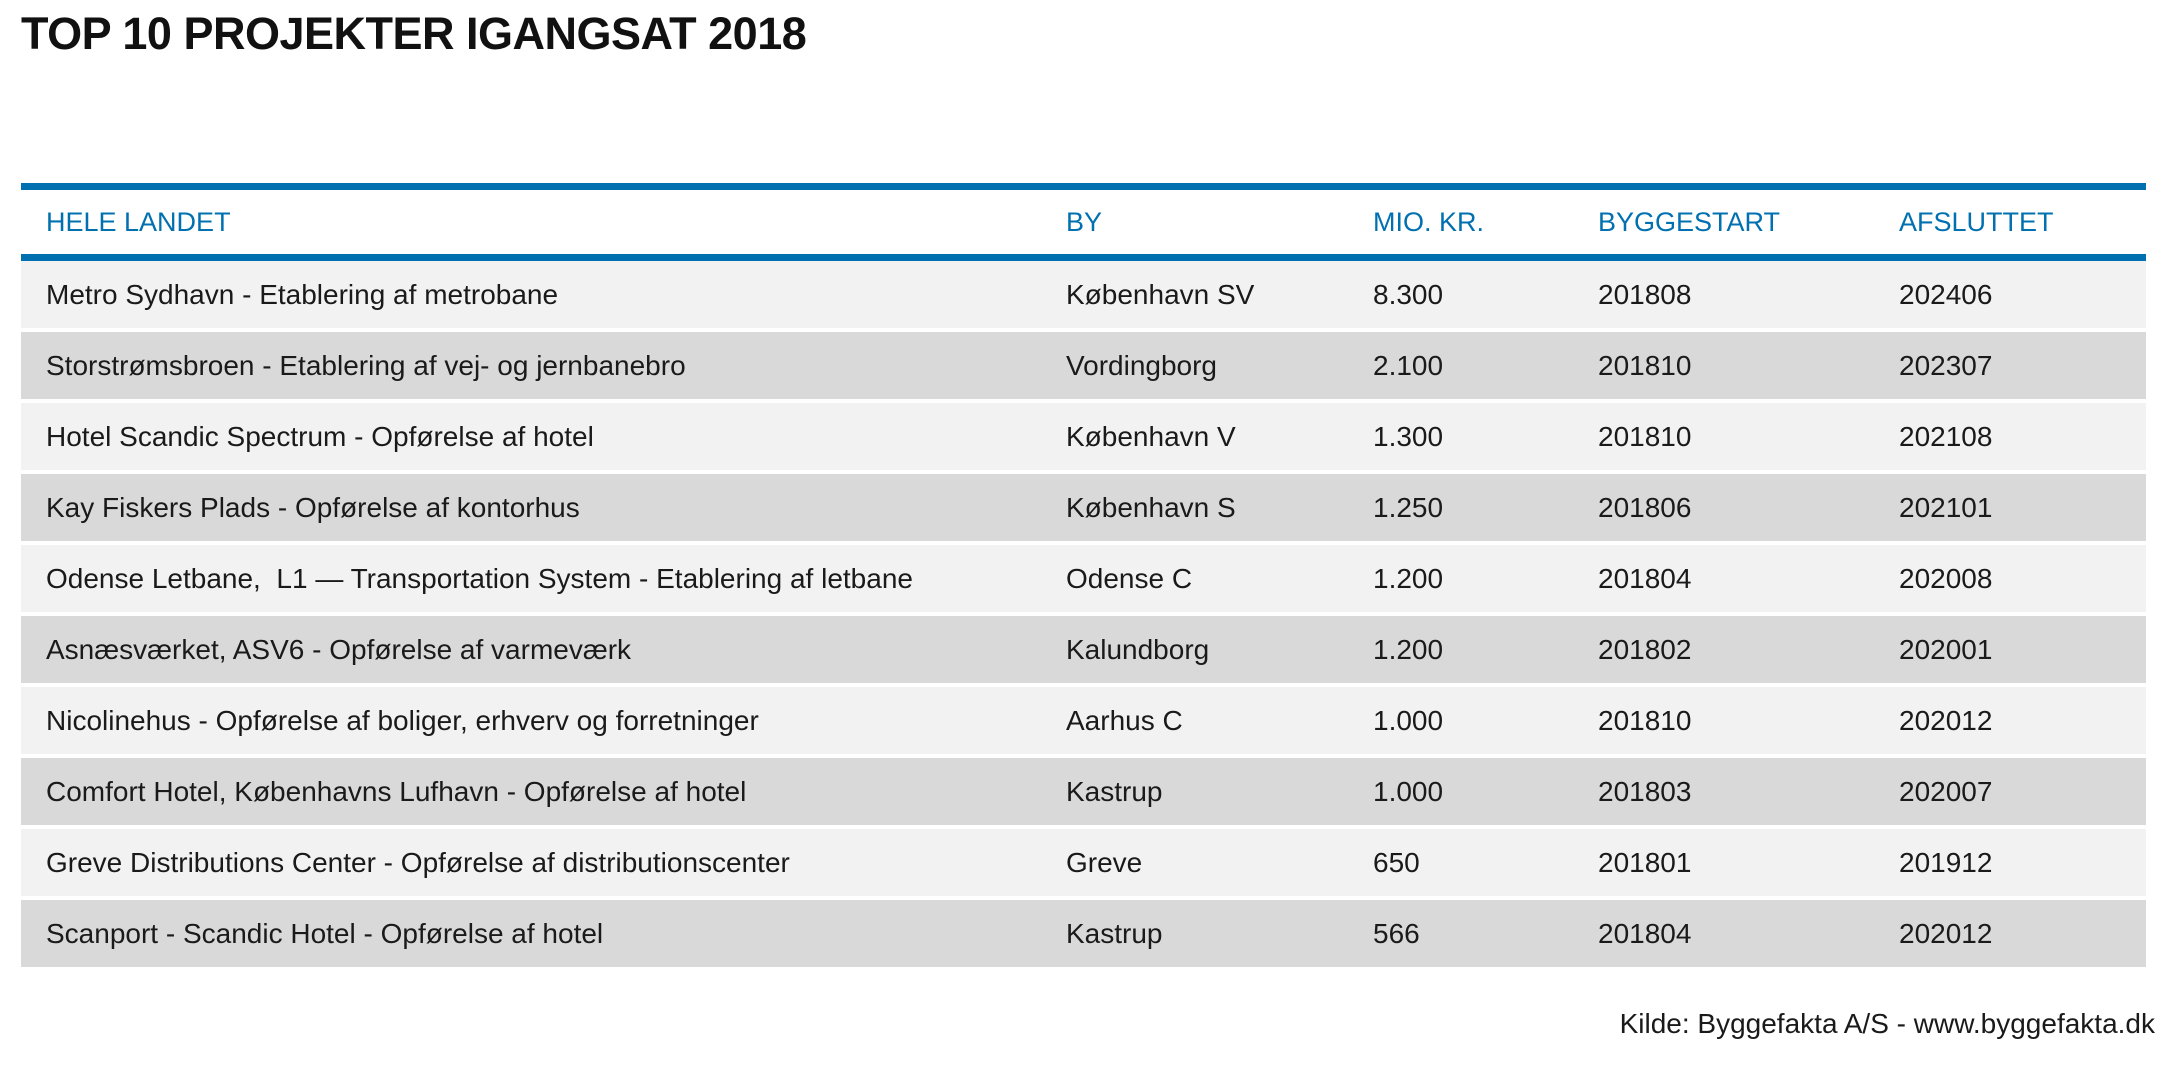 The height and width of the screenshot is (1065, 2175). Describe the element at coordinates (1396, 862) in the screenshot. I see `cell-amount: 650` at that location.